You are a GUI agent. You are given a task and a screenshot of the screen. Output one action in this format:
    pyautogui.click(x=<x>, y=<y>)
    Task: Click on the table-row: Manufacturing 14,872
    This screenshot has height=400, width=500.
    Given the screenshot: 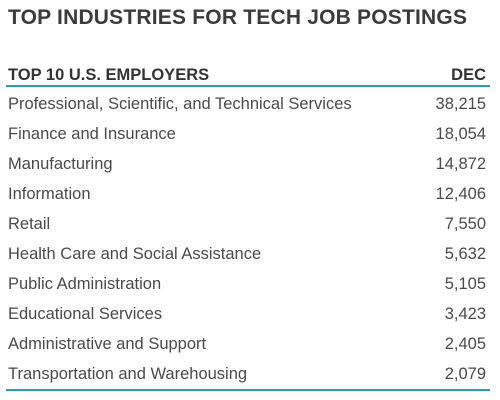 What is the action you would take?
    pyautogui.click(x=248, y=164)
    